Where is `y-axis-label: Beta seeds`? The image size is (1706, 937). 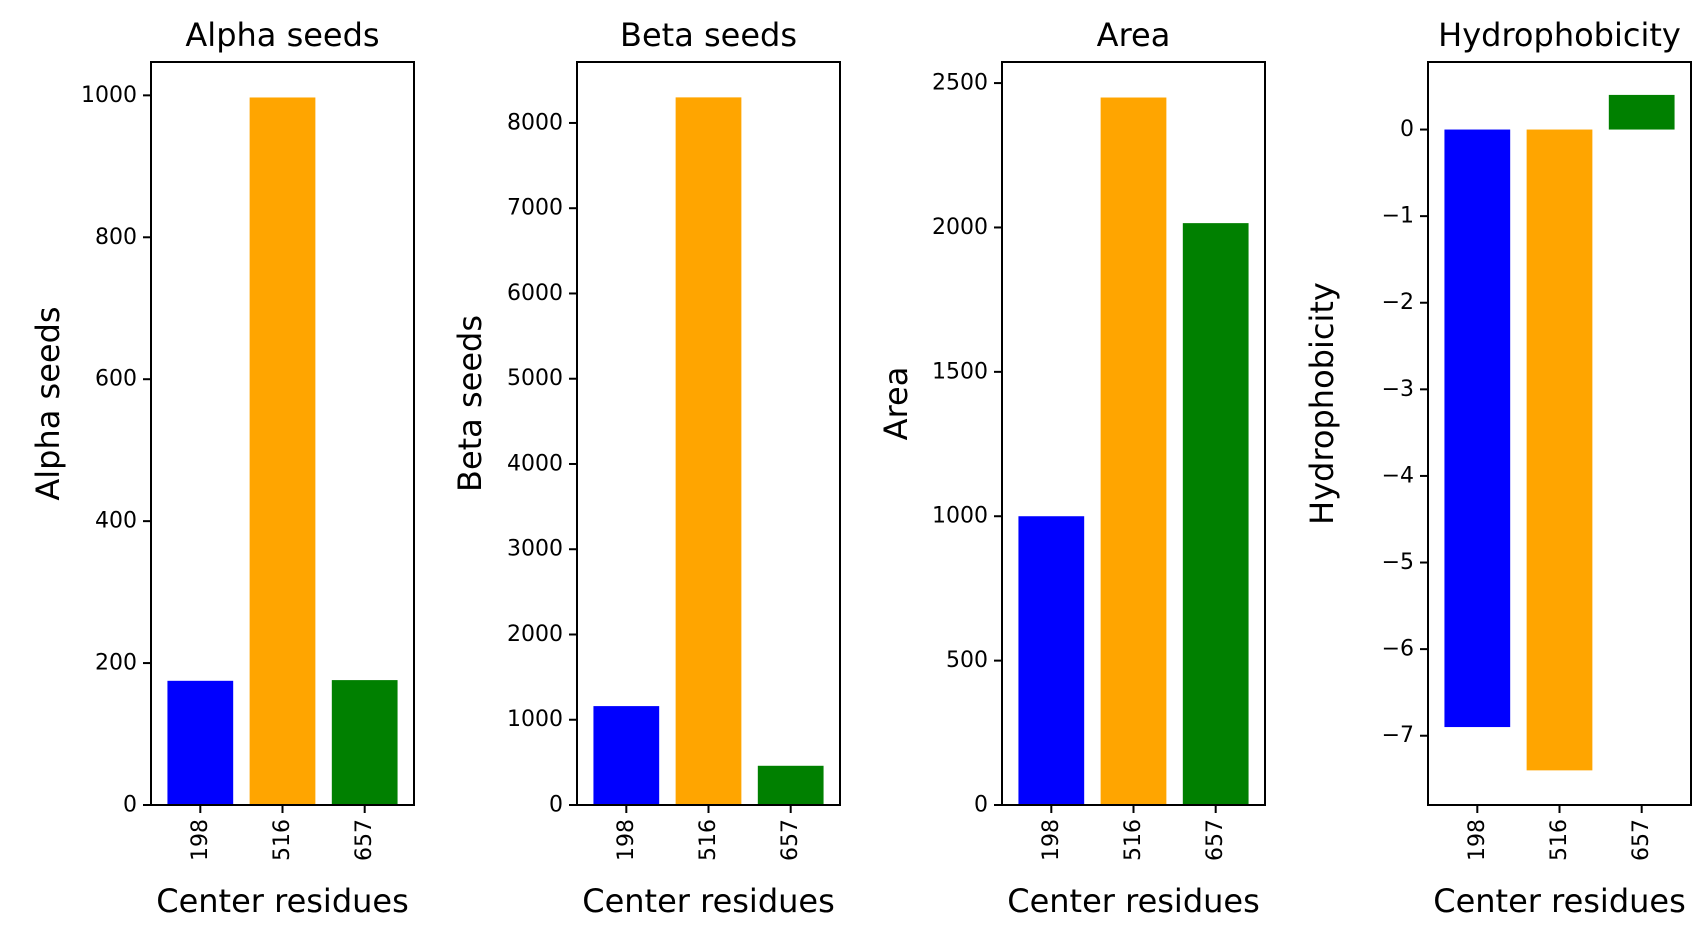
y-axis-label: Beta seeds is located at coordinates (470, 403).